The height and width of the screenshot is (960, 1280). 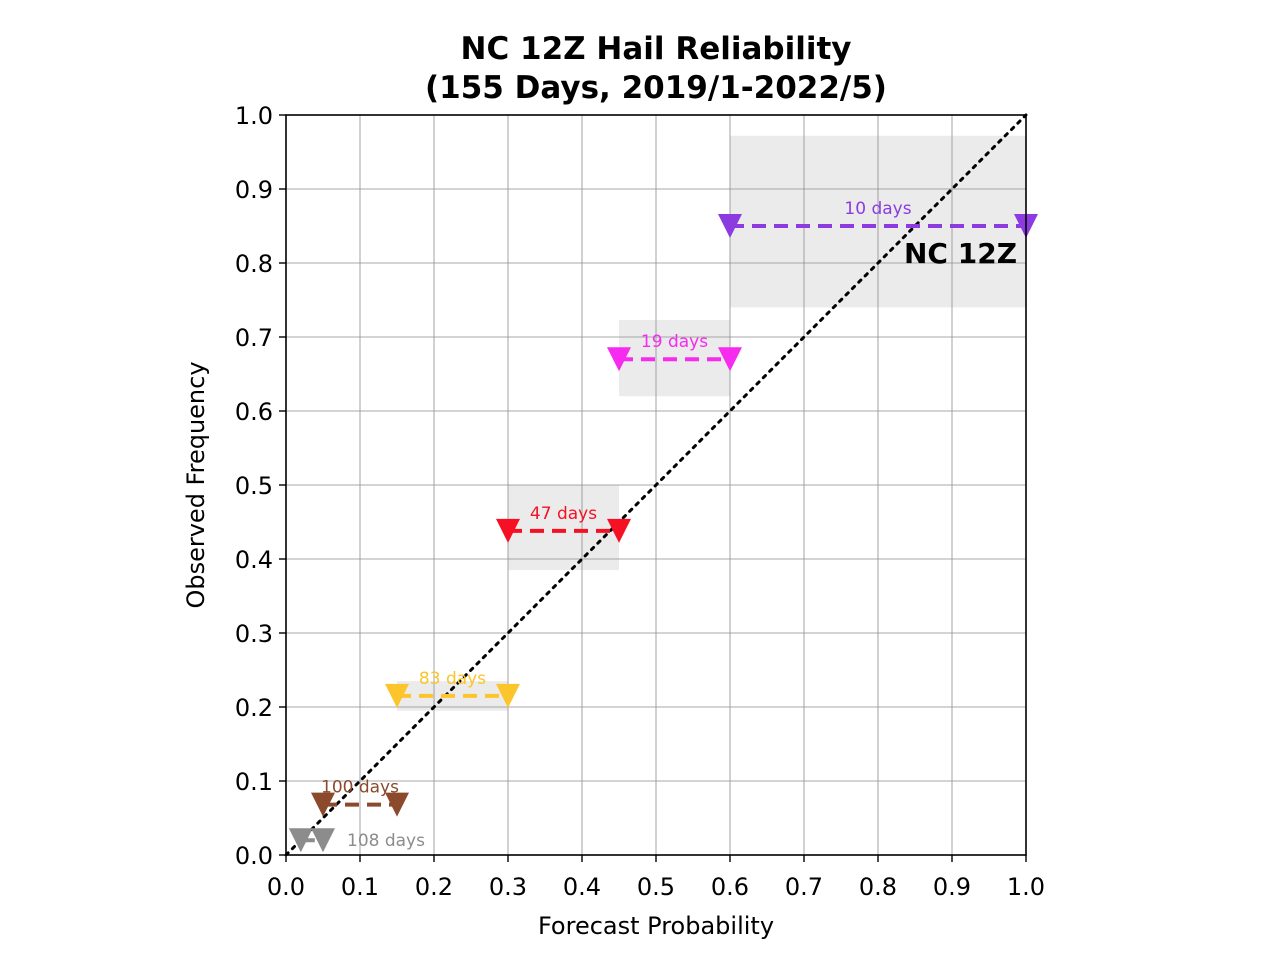 I want to click on bin-day-label-1: 100 days, so click(x=360, y=788).